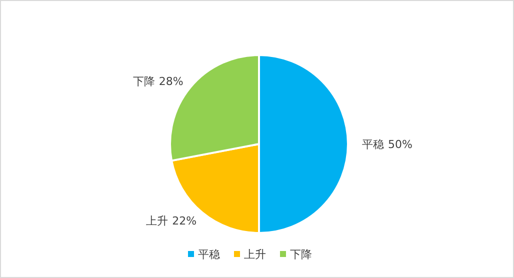 The image size is (514, 278). I want to click on data-label: 22%, so click(184, 221).